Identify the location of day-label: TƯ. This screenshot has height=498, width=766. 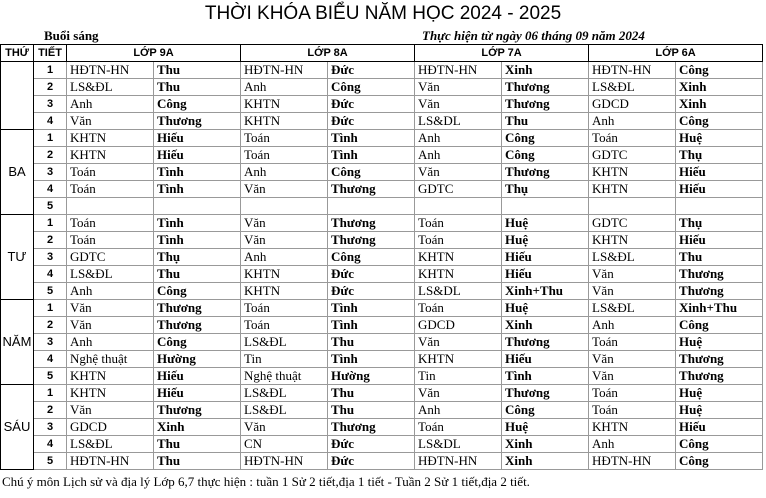
(17, 257).